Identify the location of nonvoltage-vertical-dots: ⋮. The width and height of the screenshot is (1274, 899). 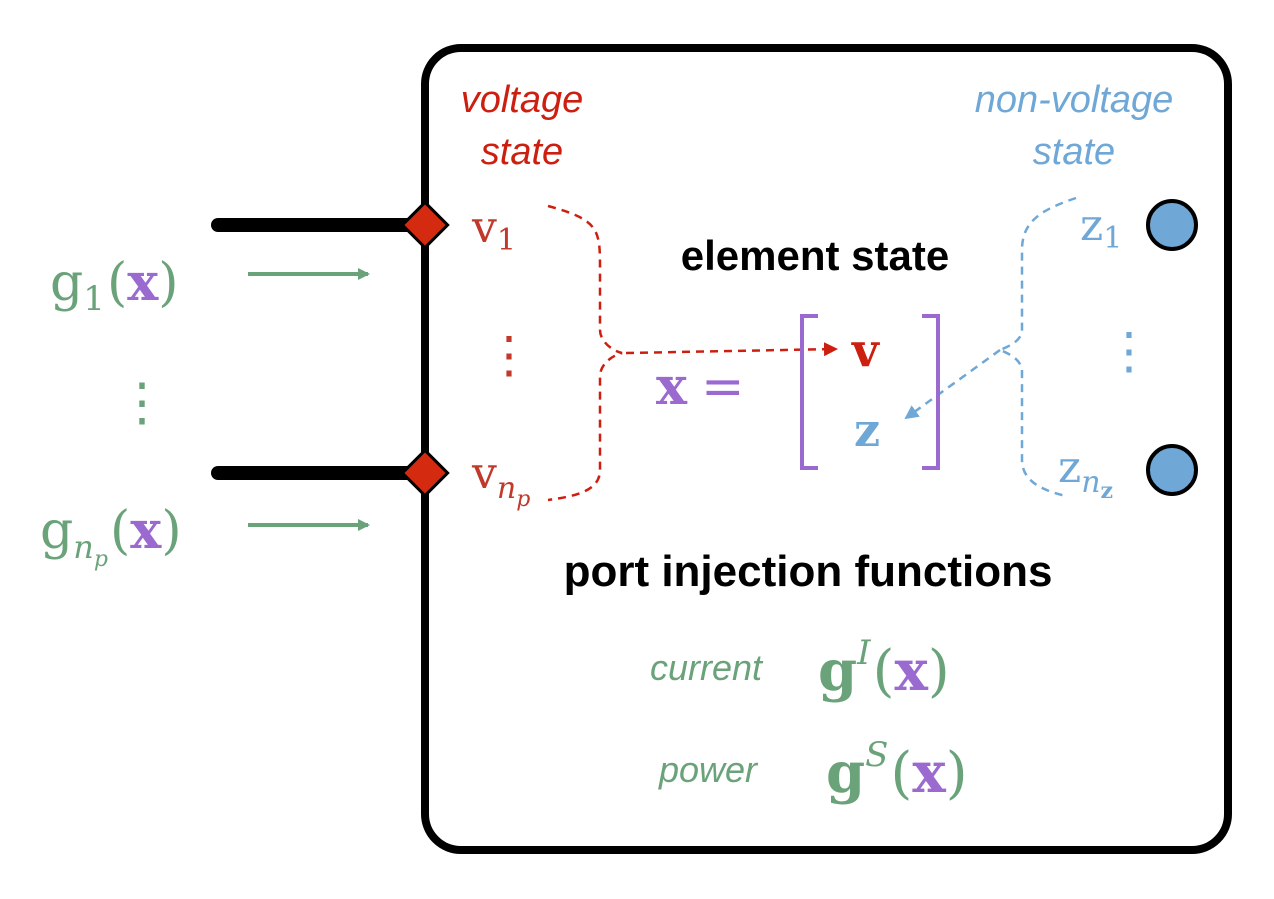
(1129, 351).